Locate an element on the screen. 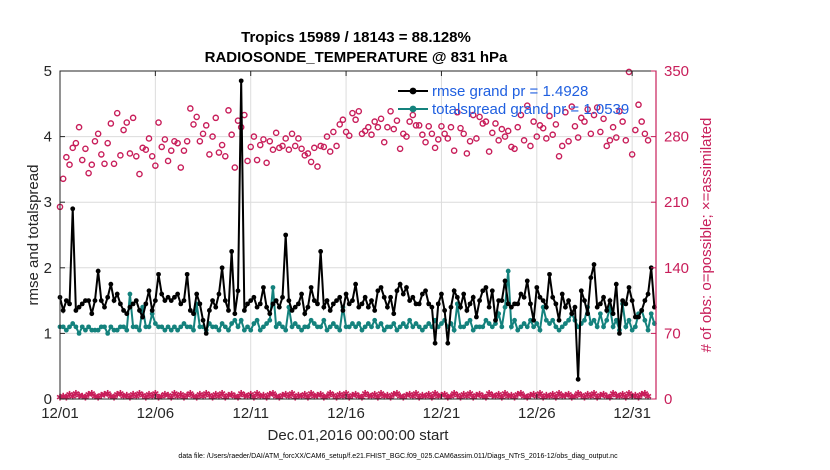  y-axis-right: 0 70 140 210 280 350 is located at coordinates (670, 235).